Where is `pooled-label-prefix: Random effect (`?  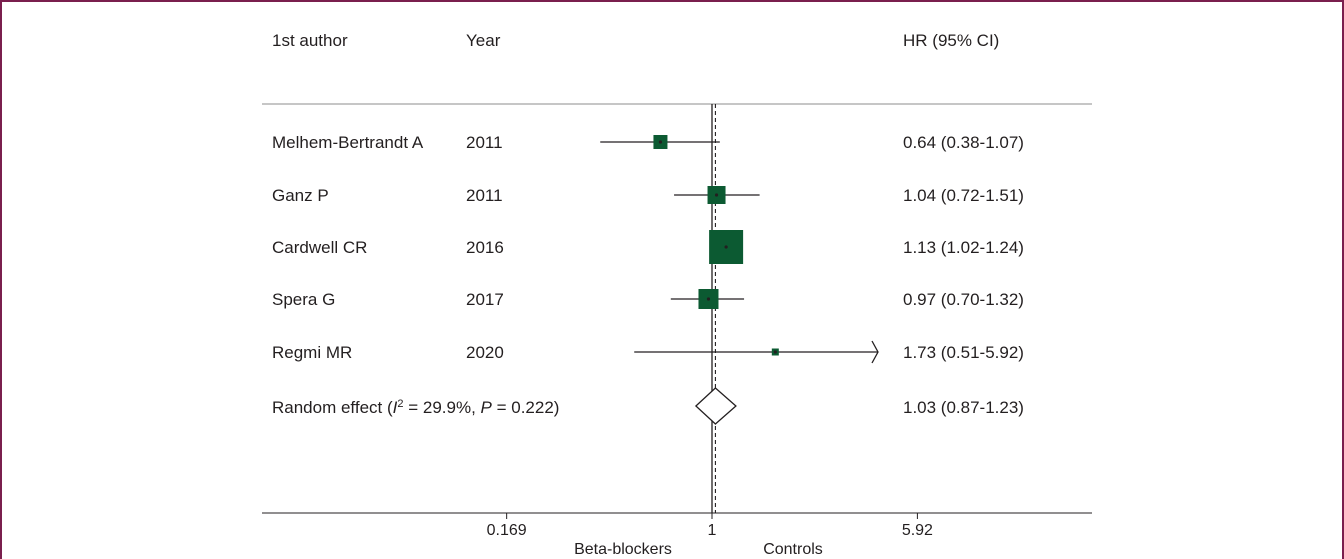
pooled-label-prefix: Random effect ( is located at coordinates (332, 407).